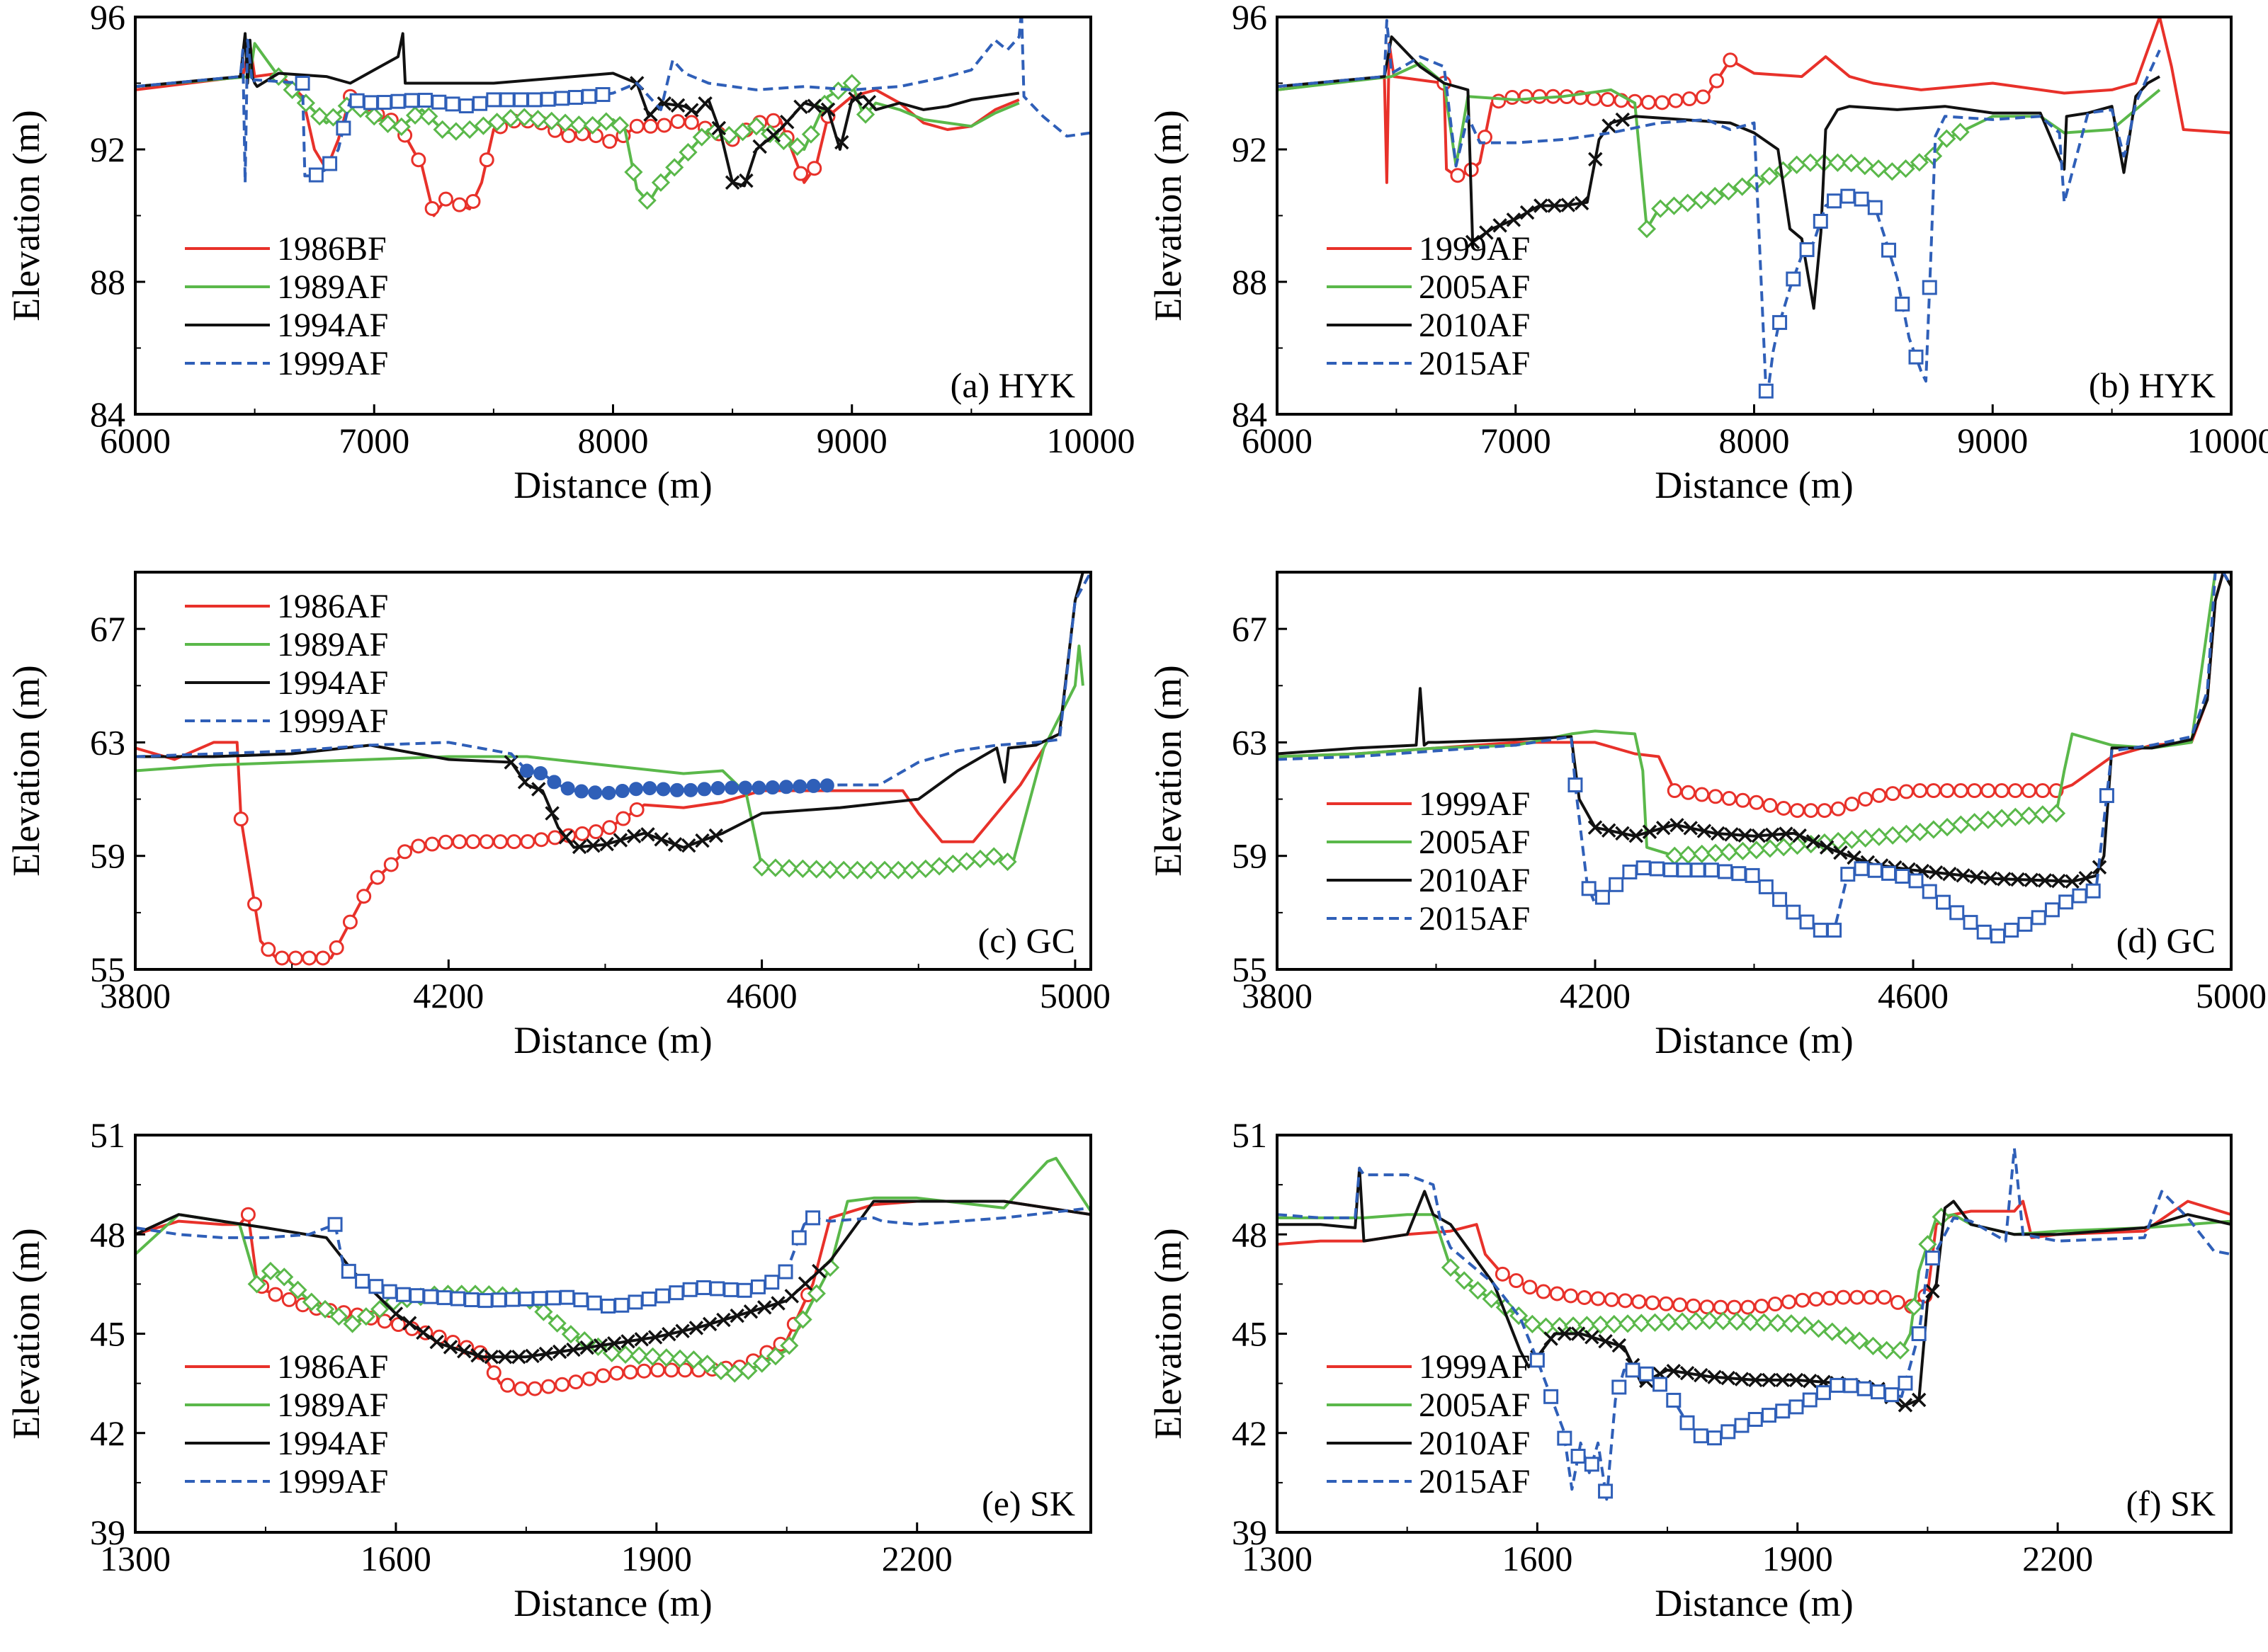  Describe the element at coordinates (1913, 995) in the screenshot. I see `x-tick-label: 4600` at that location.